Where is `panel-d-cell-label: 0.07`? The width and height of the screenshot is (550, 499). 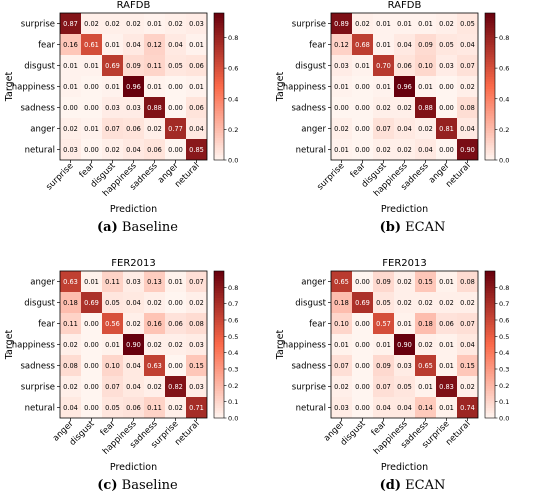 panel-d-cell-label: 0.07 is located at coordinates (383, 387).